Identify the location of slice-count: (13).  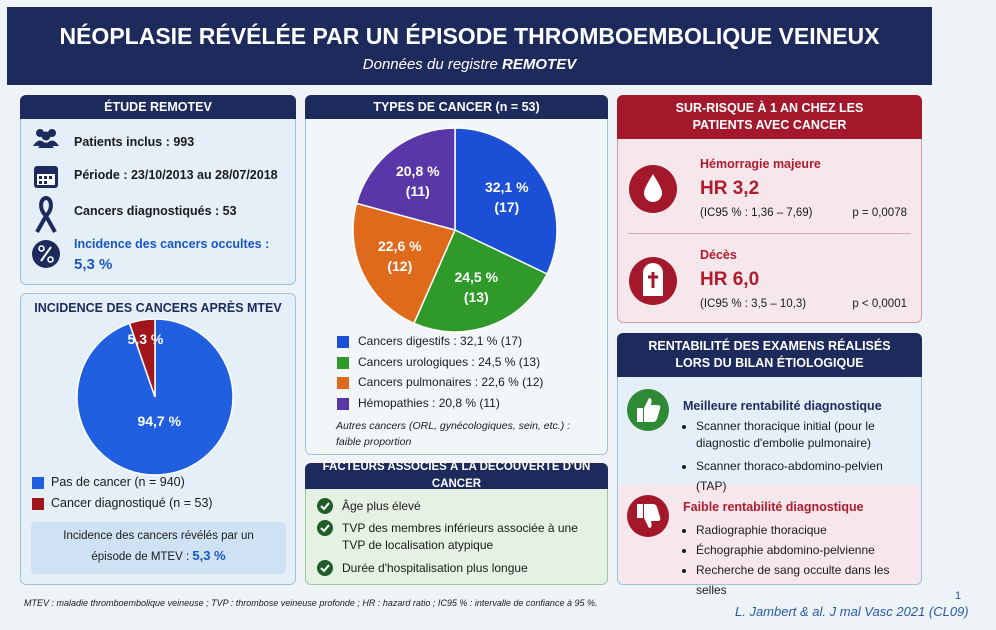
(476, 297).